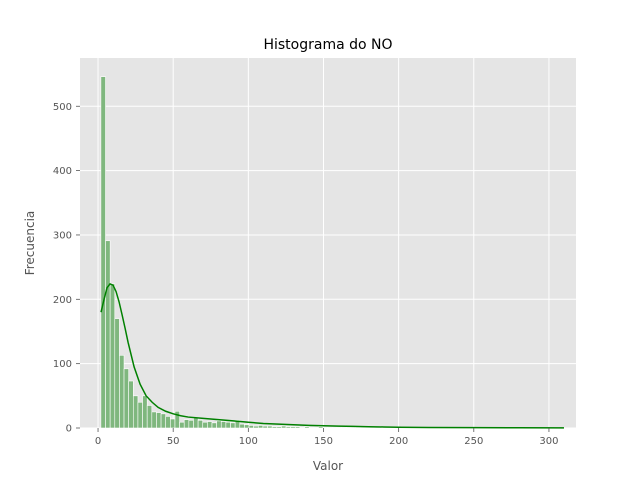 Image resolution: width=640 pixels, height=480 pixels. I want to click on y-tick-label: 200, so click(62, 300).